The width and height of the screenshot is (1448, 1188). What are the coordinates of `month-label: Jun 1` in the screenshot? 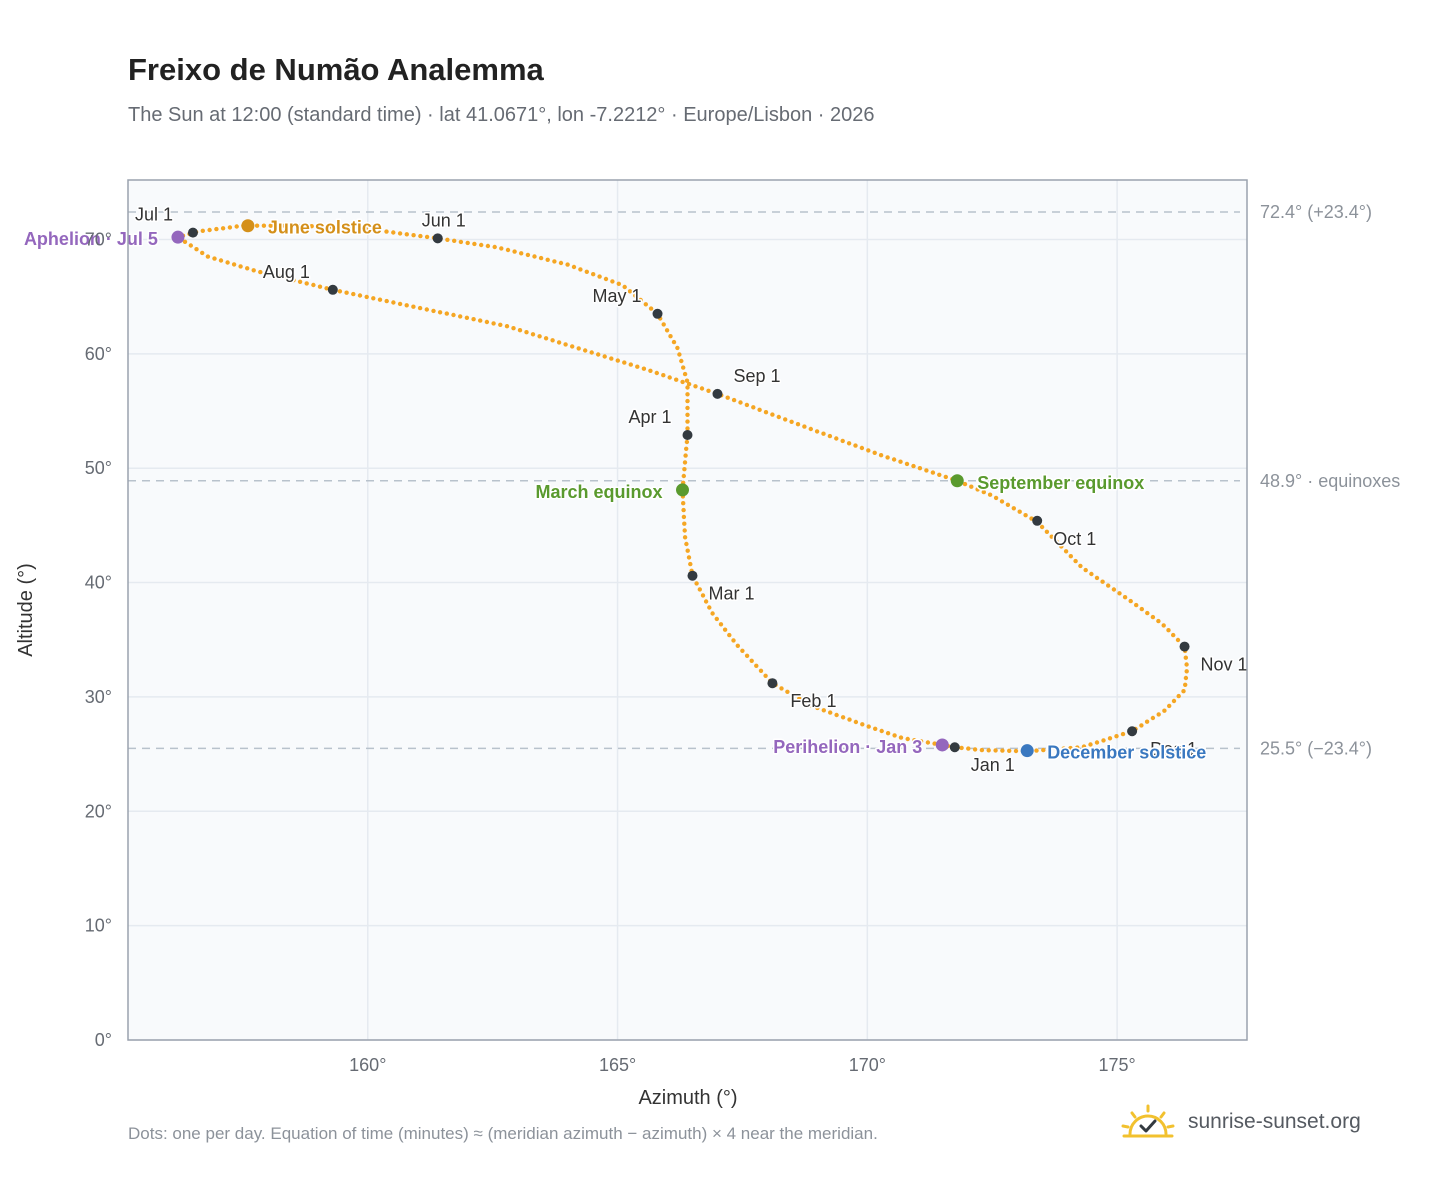 It's located at (444, 220).